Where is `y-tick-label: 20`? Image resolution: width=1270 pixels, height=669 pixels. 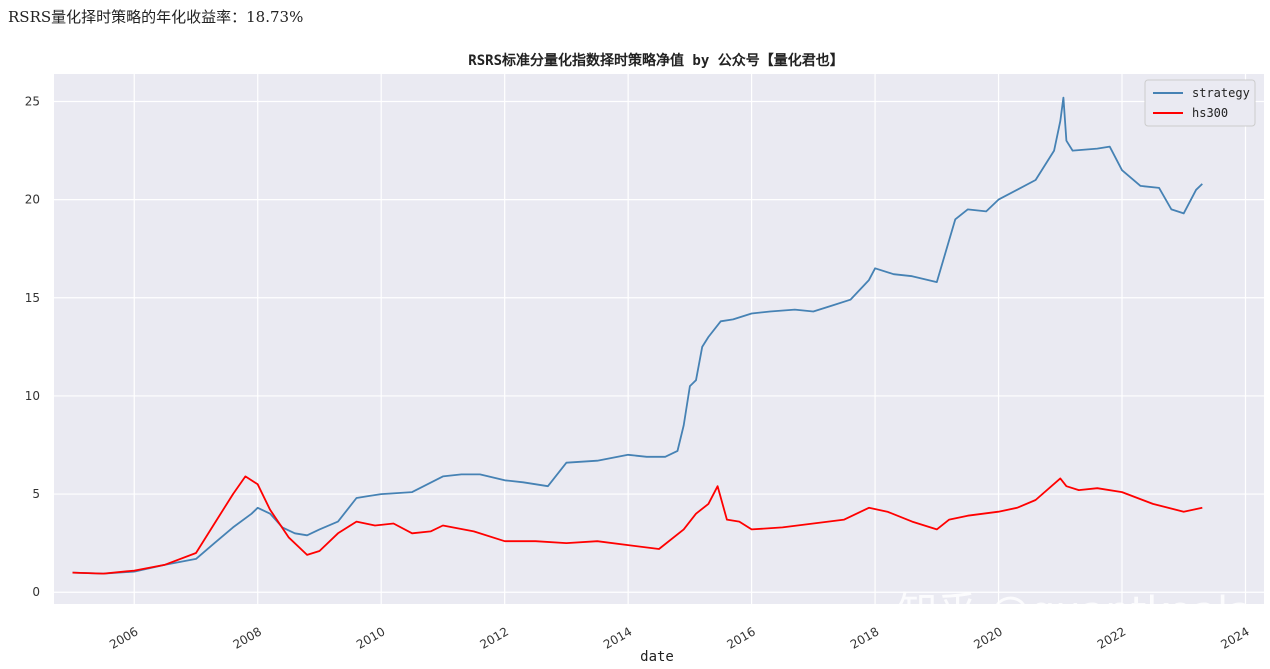
y-tick-label: 20 is located at coordinates (32, 200).